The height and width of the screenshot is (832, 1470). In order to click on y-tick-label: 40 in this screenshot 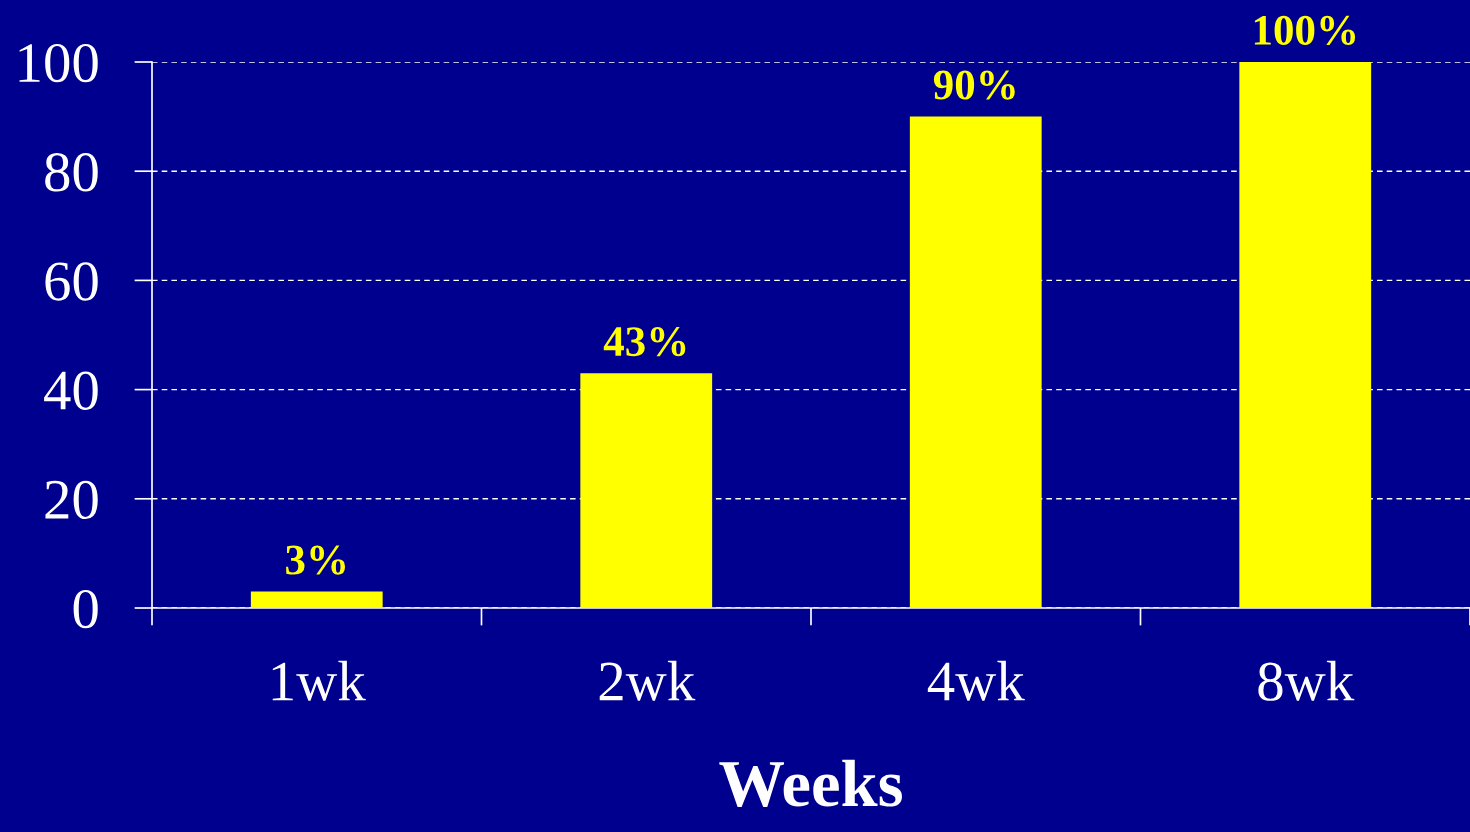, I will do `click(71, 390)`.